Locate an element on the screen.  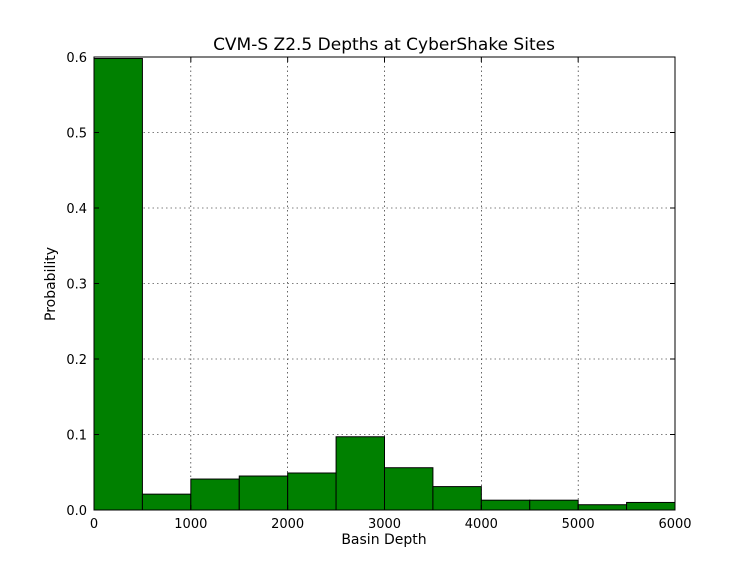
x-tick-label: 1000 is located at coordinates (190, 524).